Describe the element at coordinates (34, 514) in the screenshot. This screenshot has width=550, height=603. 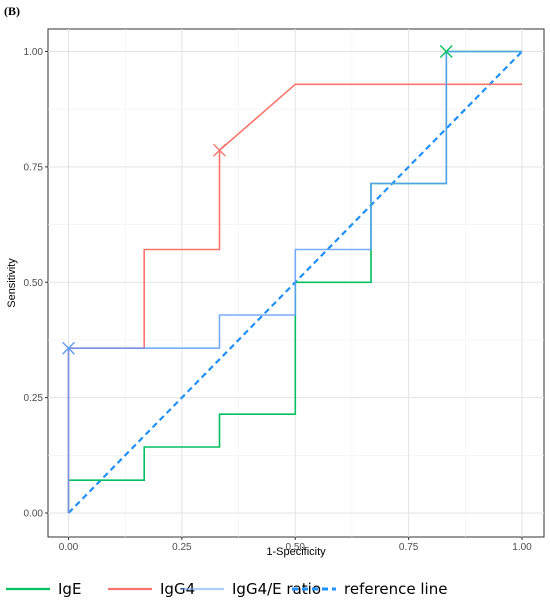
I see `y-tick-label: 0.00` at that location.